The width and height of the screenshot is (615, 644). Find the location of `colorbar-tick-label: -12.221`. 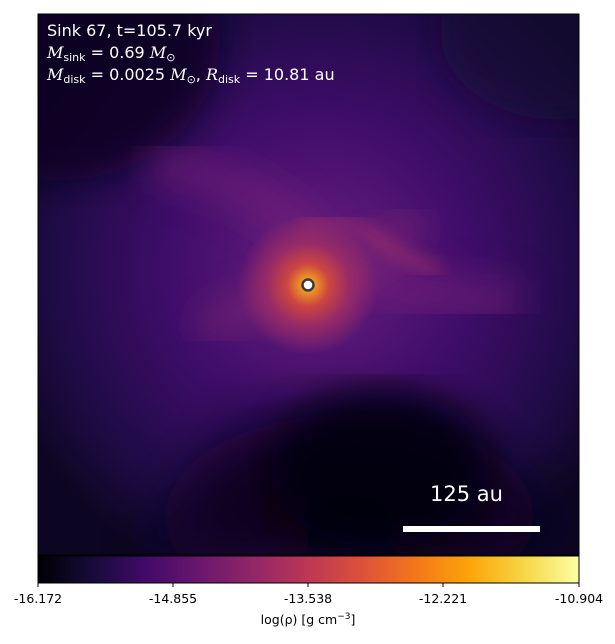

colorbar-tick-label: -12.221 is located at coordinates (443, 598).